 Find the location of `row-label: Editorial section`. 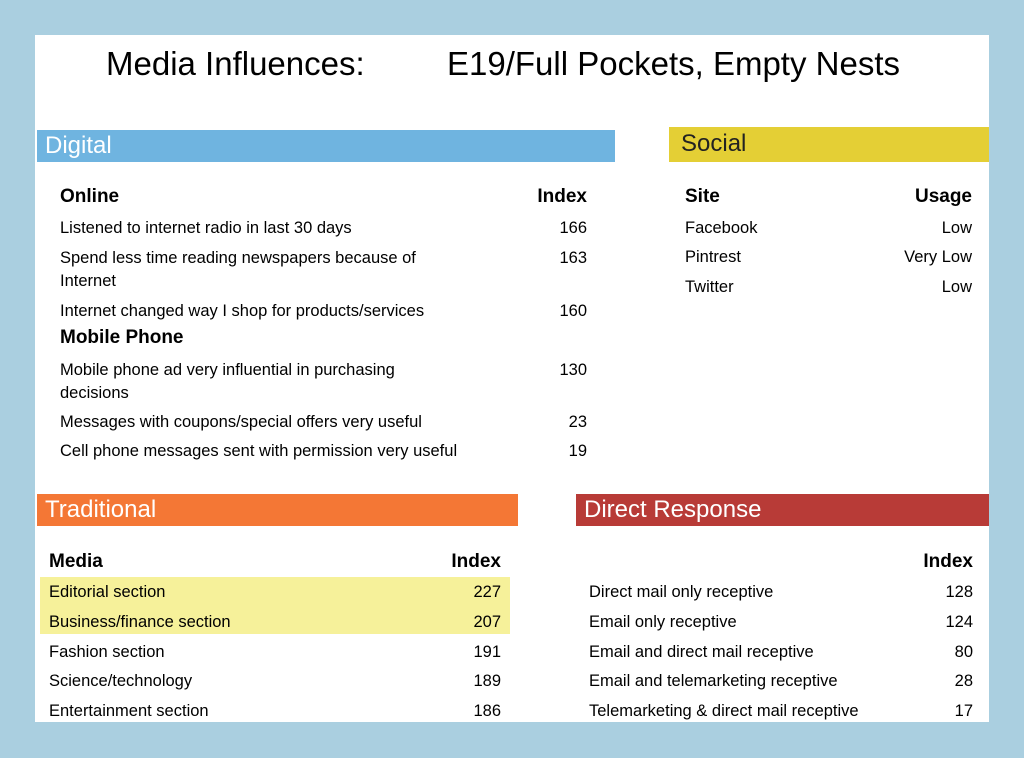

row-label: Editorial section is located at coordinates (107, 592).